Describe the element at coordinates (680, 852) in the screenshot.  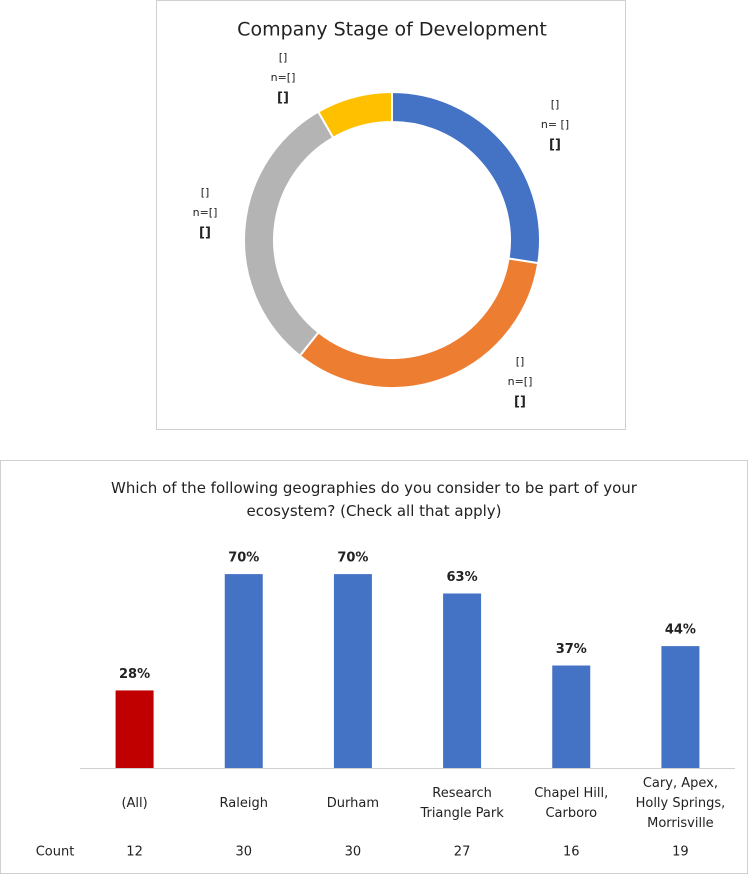
I see `count: 19` at that location.